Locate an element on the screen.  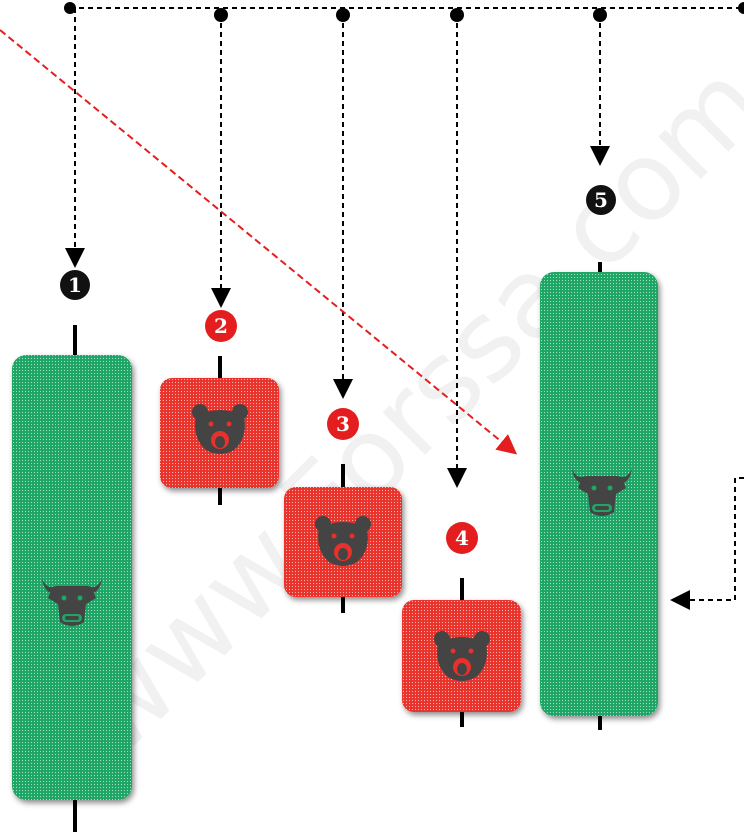
marker-label: 5 is located at coordinates (601, 200).